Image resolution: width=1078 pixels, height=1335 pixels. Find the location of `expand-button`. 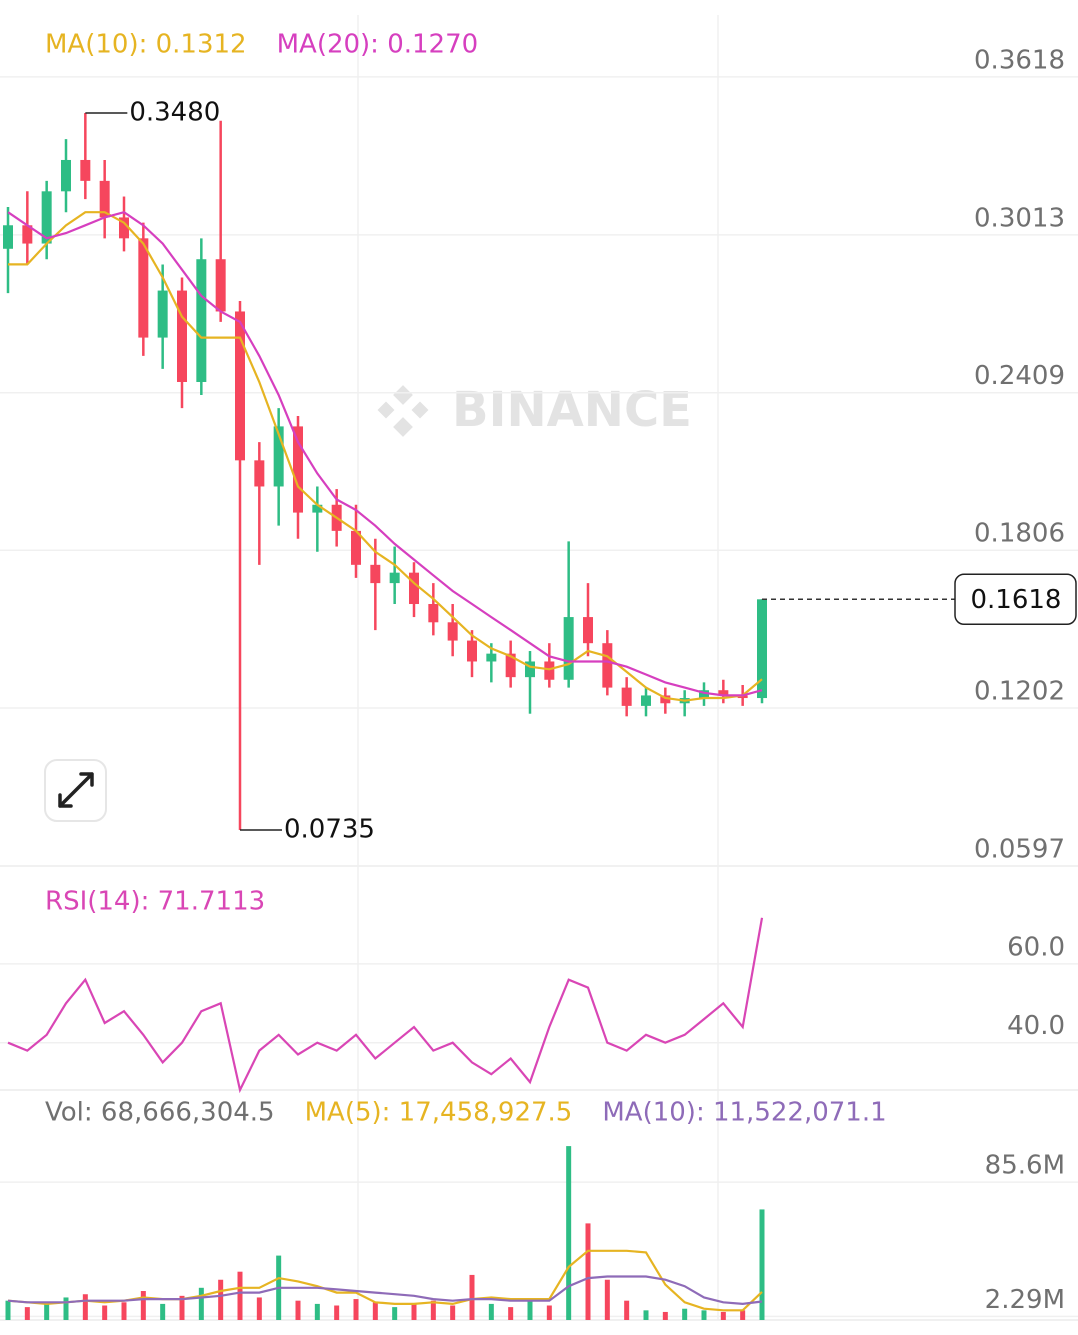

expand-button is located at coordinates (75, 790).